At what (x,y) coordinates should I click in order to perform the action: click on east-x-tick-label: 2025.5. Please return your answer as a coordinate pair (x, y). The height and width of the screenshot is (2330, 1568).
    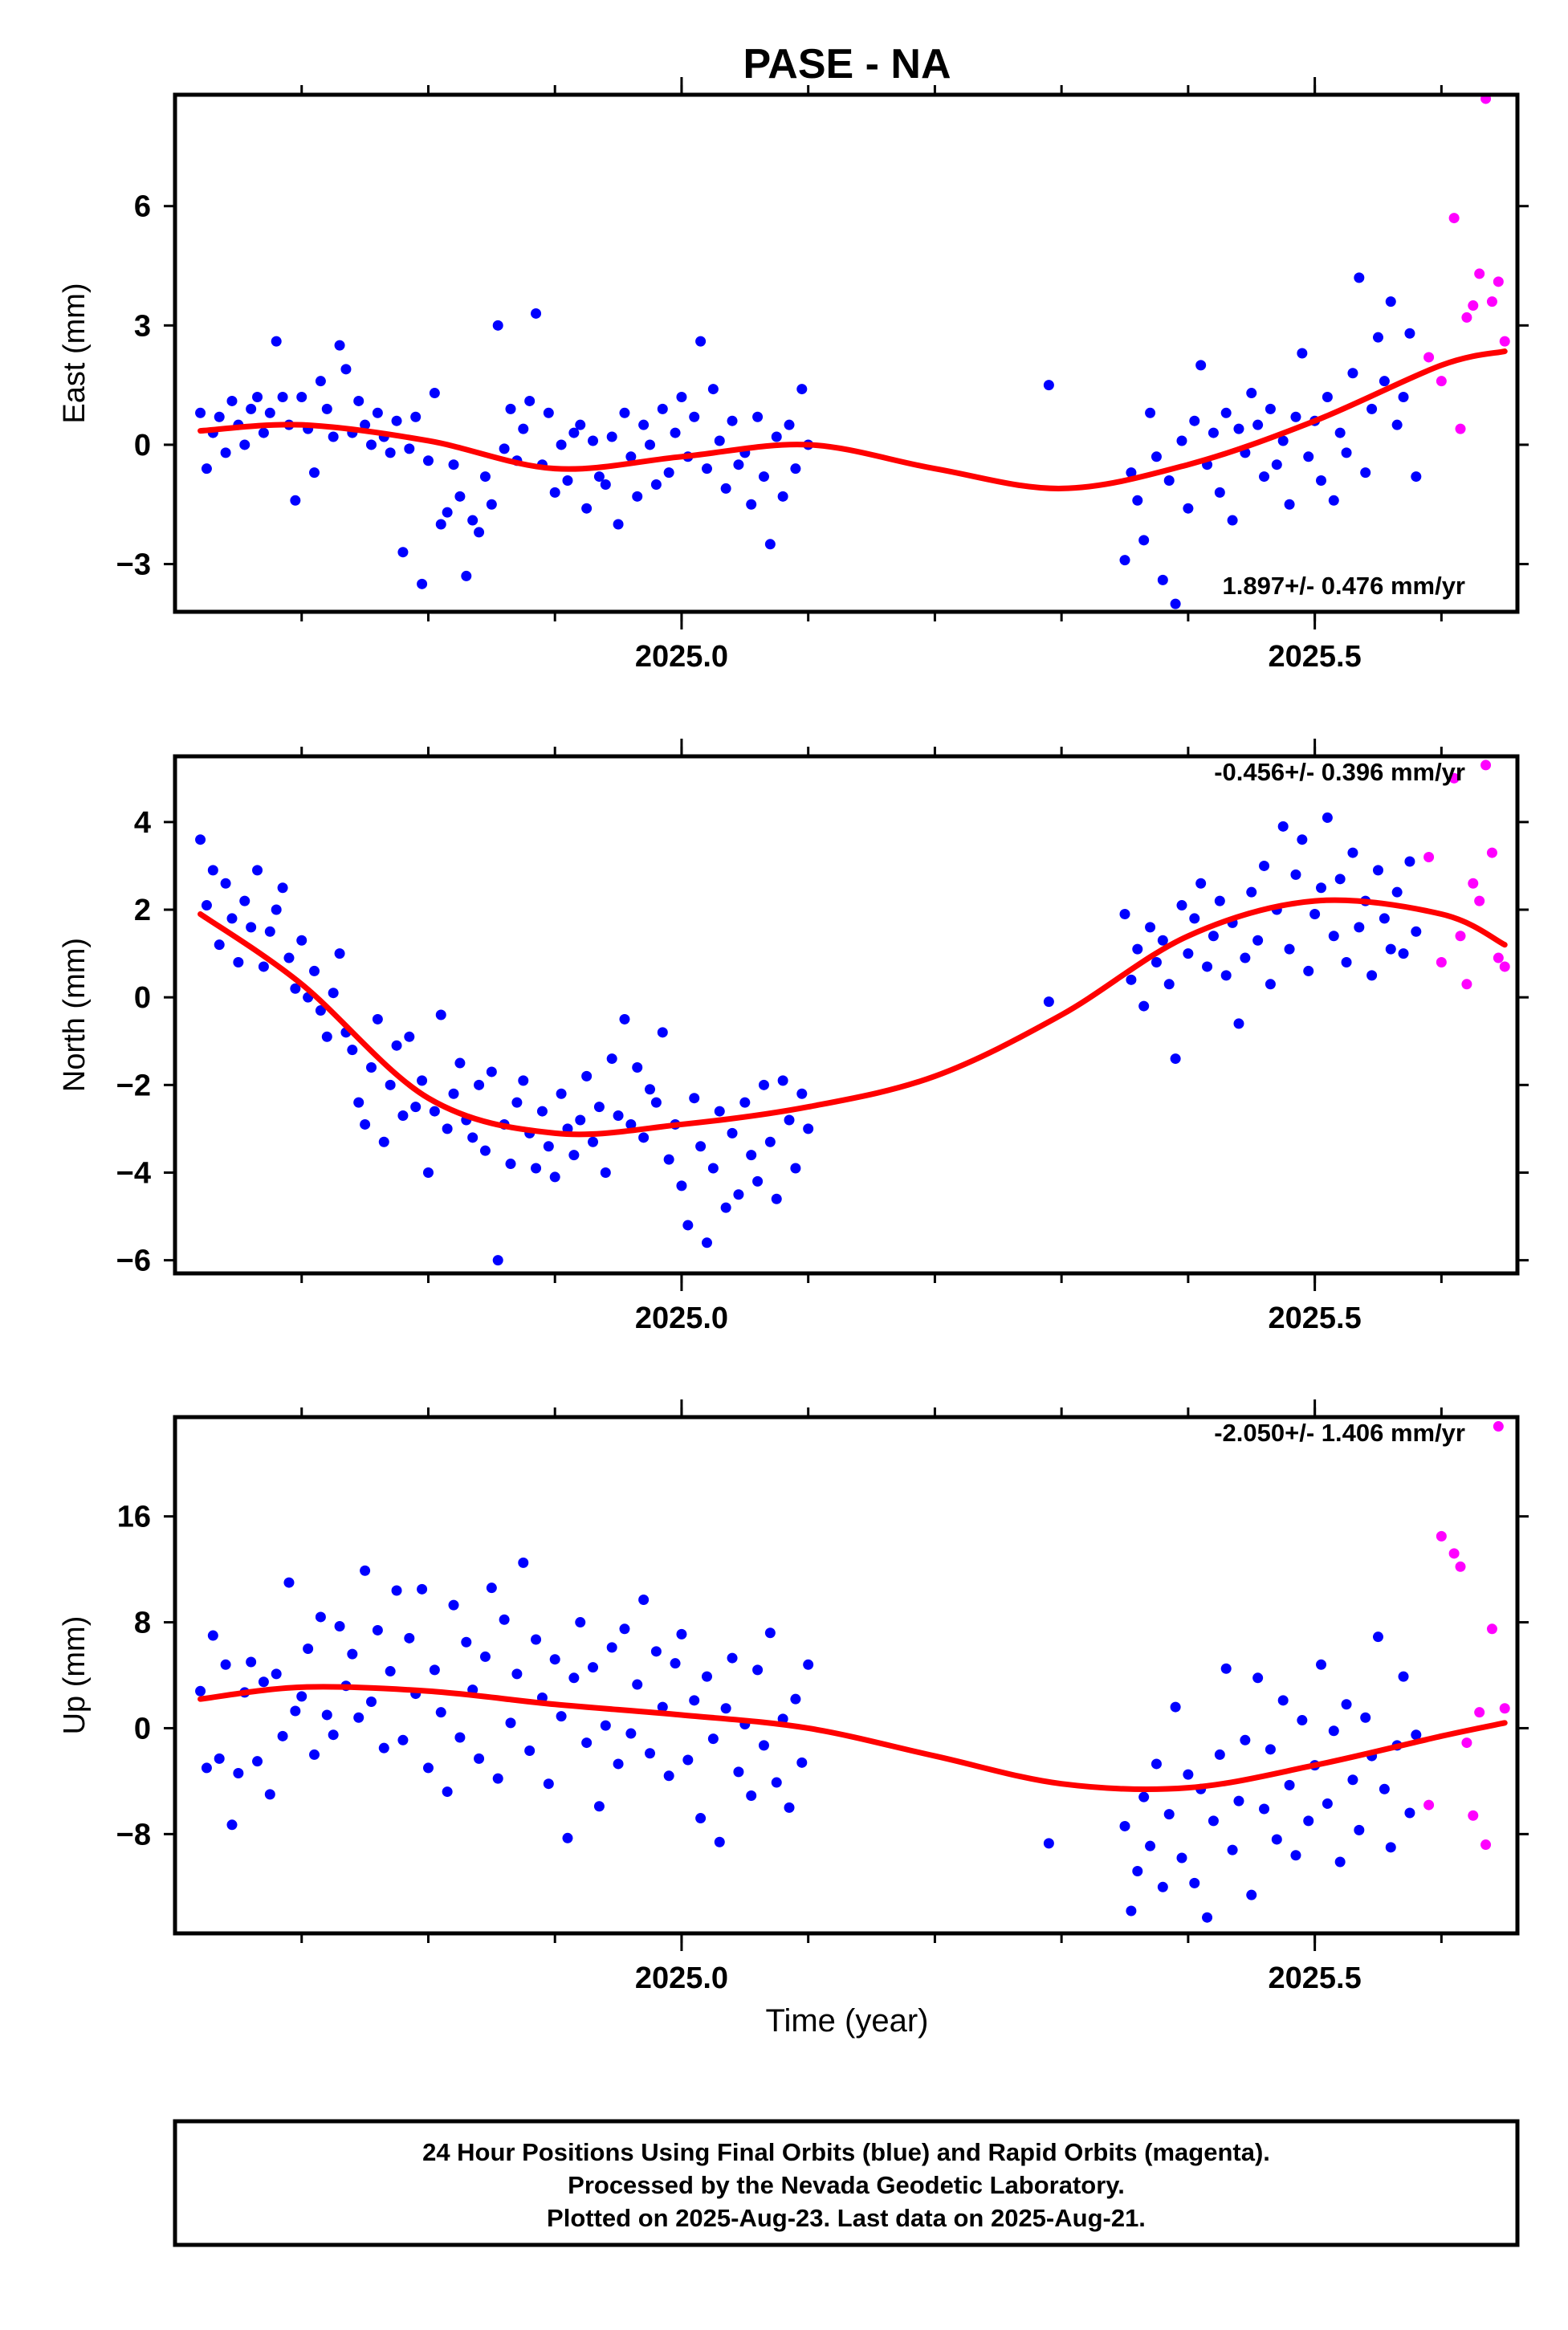
    Looking at the image, I should click on (1315, 657).